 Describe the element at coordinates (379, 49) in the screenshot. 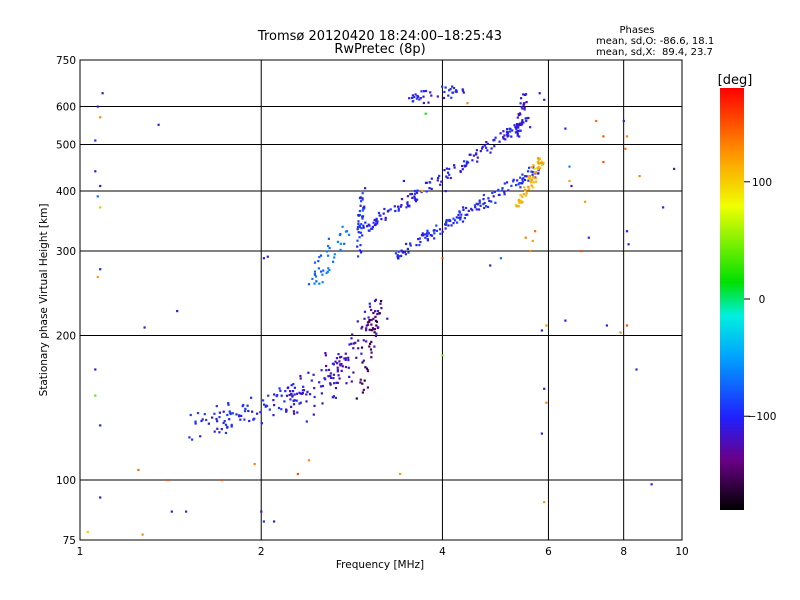

I see `chart-subtitle: RwPretec (8p)` at that location.